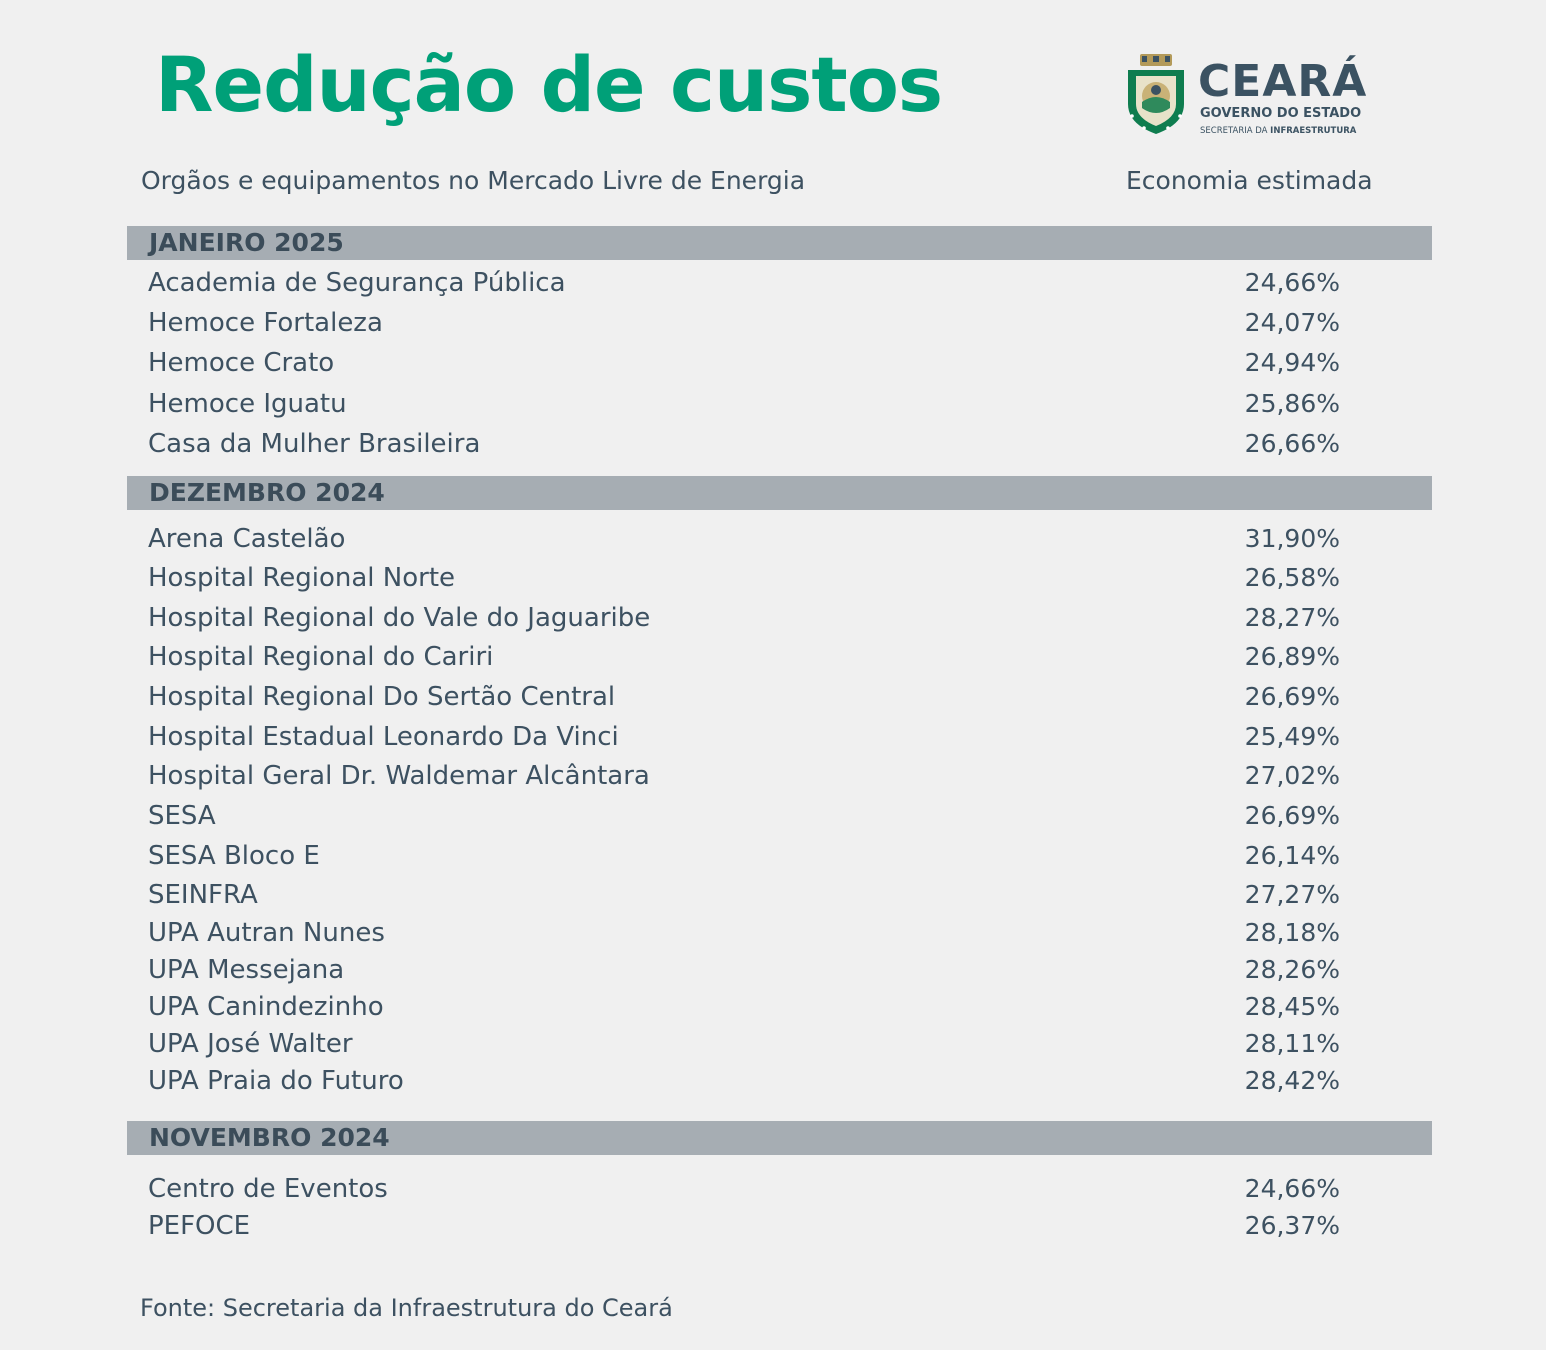 Image resolution: width=1546 pixels, height=1350 pixels. What do you see at coordinates (276, 1081) in the screenshot?
I see `row-name: UPA Praia do Futuro` at bounding box center [276, 1081].